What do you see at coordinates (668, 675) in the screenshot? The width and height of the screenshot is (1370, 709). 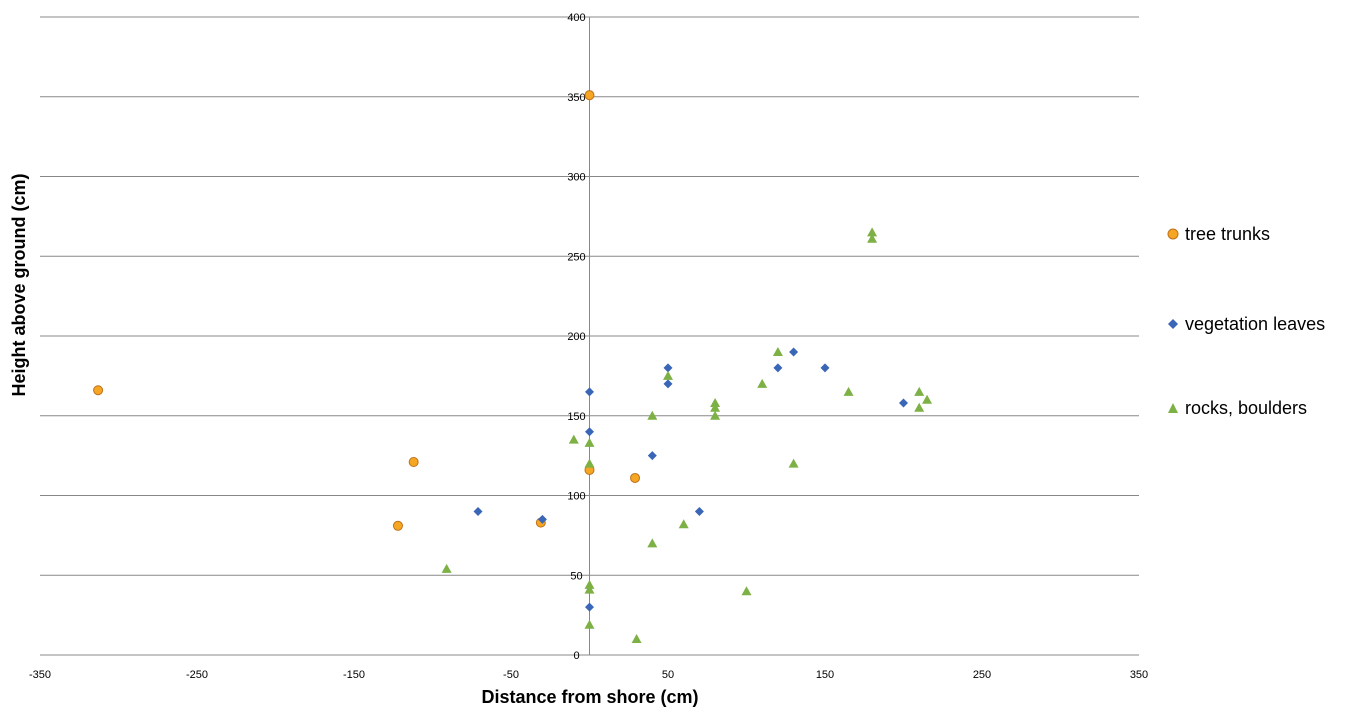 I see `x-tick-label: 50` at bounding box center [668, 675].